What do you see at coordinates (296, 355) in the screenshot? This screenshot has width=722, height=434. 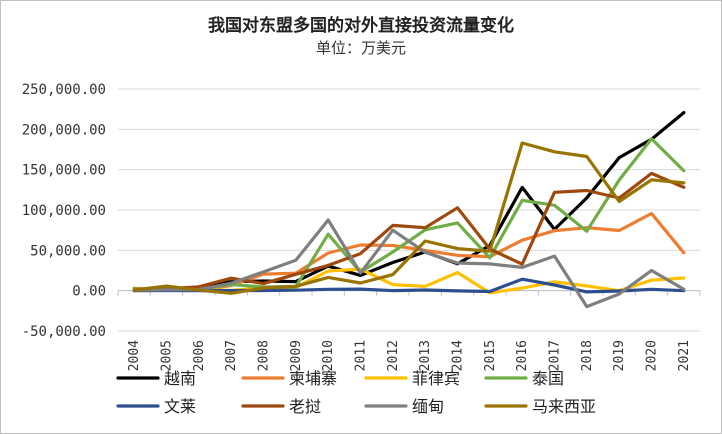 I see `x-tick-label: 2009` at bounding box center [296, 355].